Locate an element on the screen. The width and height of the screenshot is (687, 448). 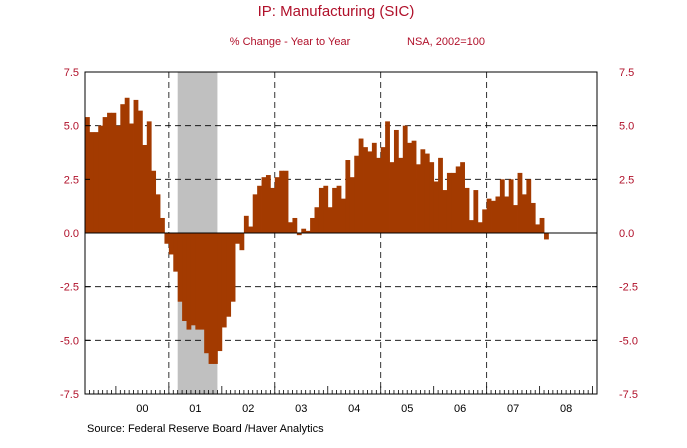
chart-subtitle-right: NSA, 2002=100 is located at coordinates (446, 42).